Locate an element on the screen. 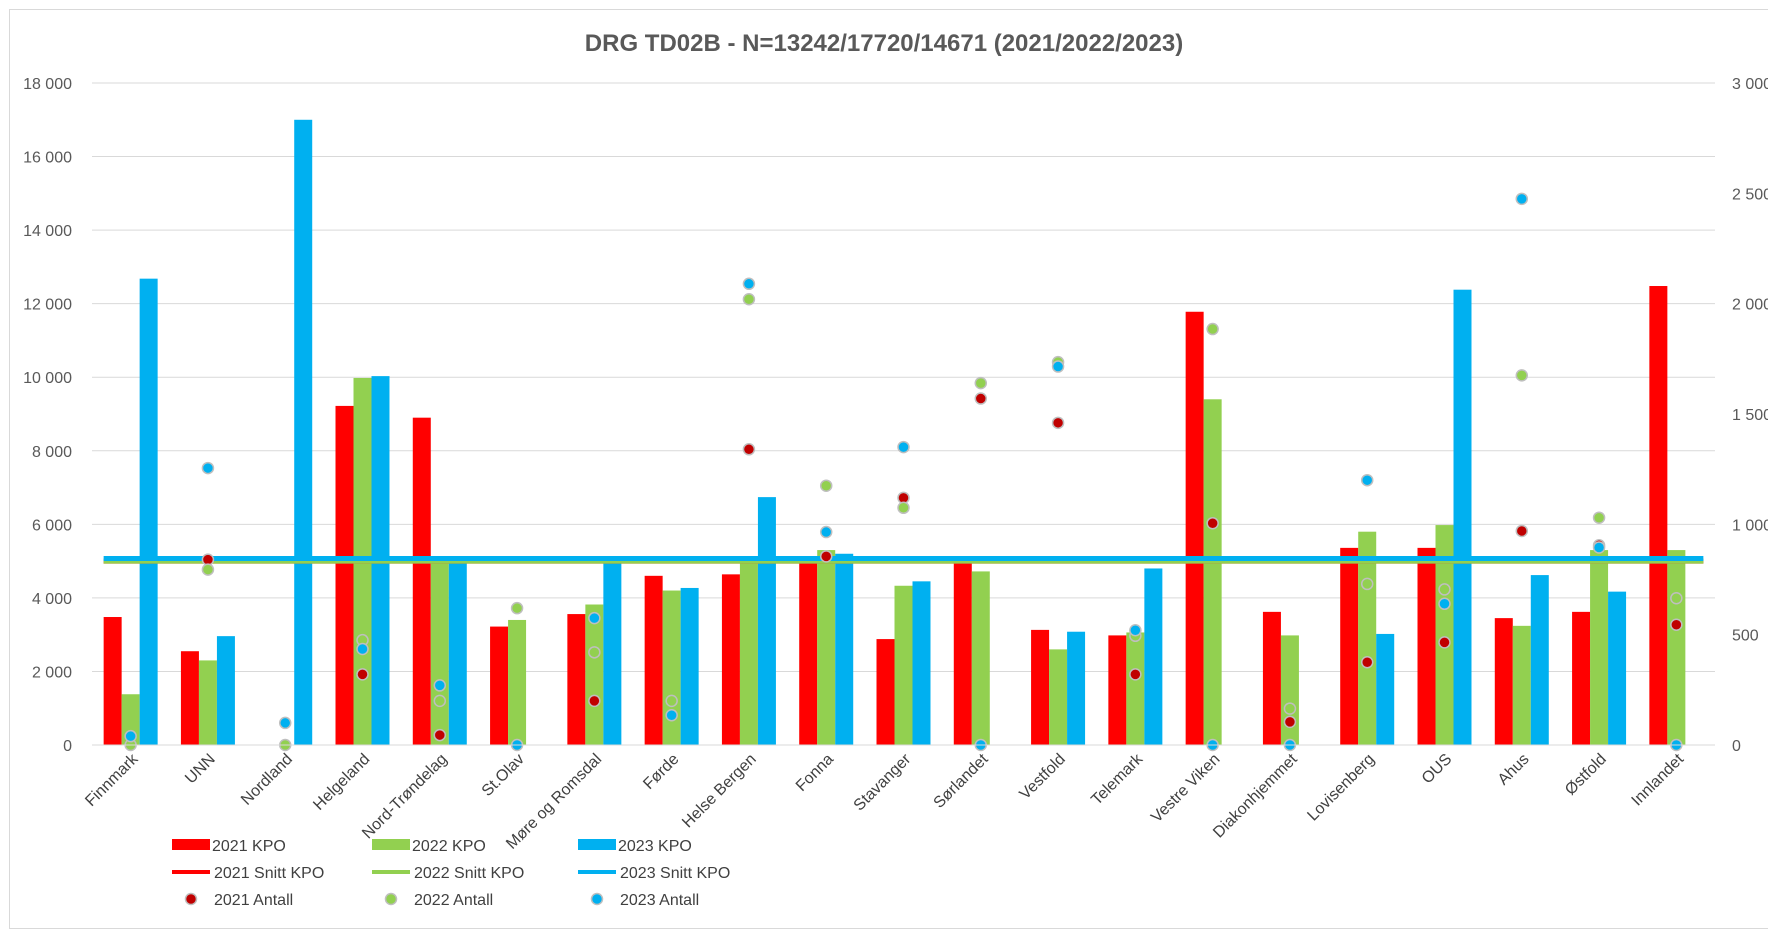 This screenshot has width=1768, height=929. legend-label: 2021 Antall is located at coordinates (253, 900).